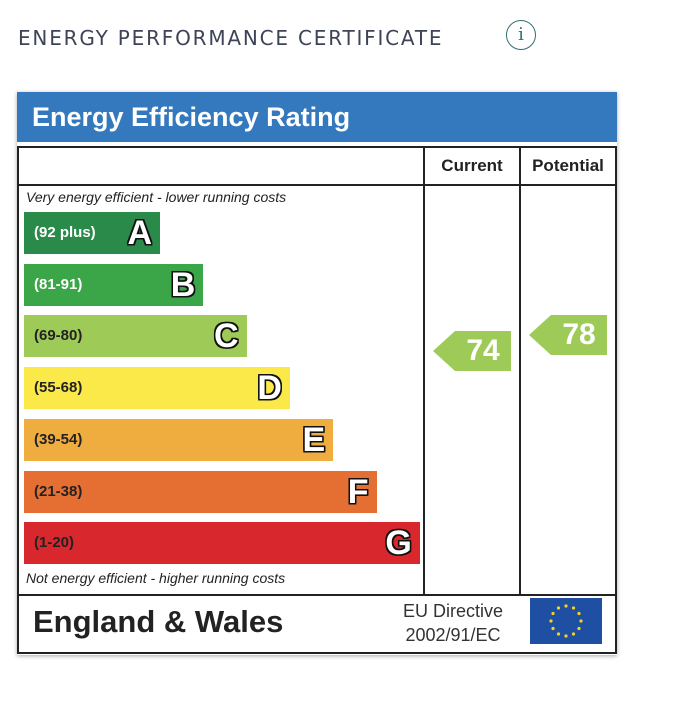 The image size is (700, 716). I want to click on current-arrow-shape, so click(472, 351).